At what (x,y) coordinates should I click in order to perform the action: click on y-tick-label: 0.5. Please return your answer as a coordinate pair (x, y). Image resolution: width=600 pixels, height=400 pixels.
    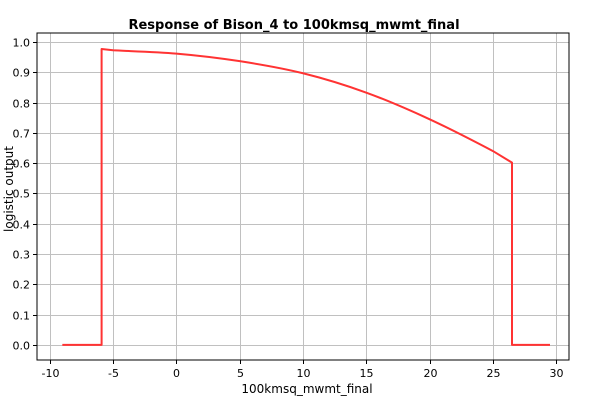
    Looking at the image, I should click on (22, 194).